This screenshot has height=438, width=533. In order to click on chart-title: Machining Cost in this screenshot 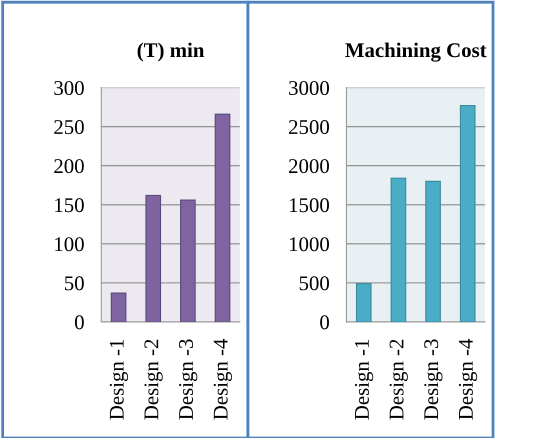, I will do `click(416, 52)`.